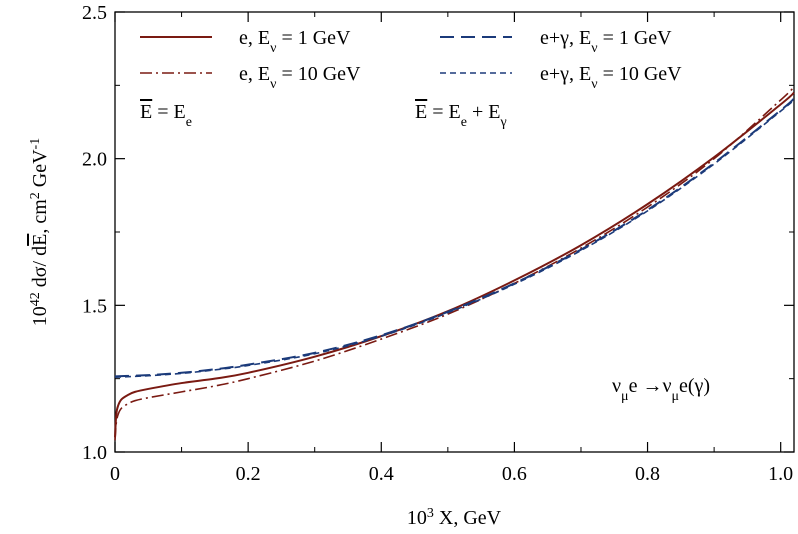  I want to click on x-tick-label: 0.8, so click(647, 474).